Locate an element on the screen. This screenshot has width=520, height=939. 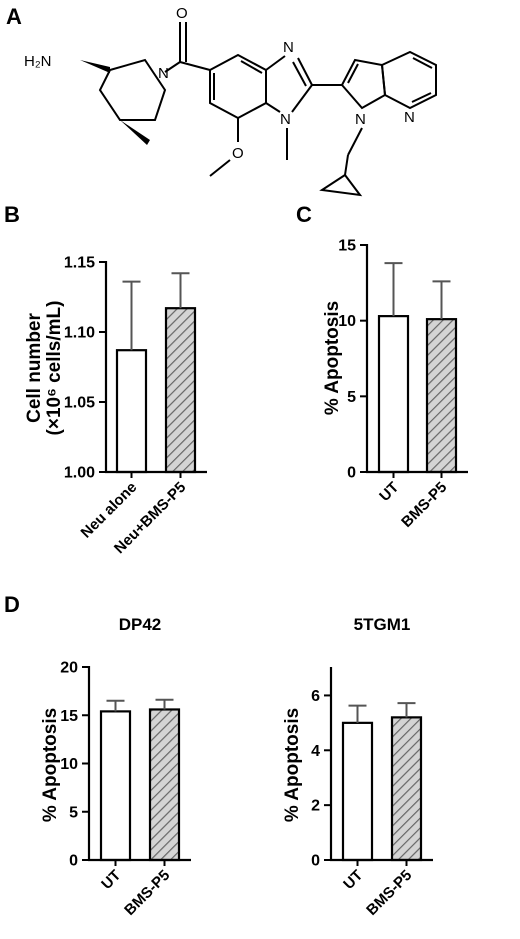
panel-letter-c: C is located at coordinates (304, 214).